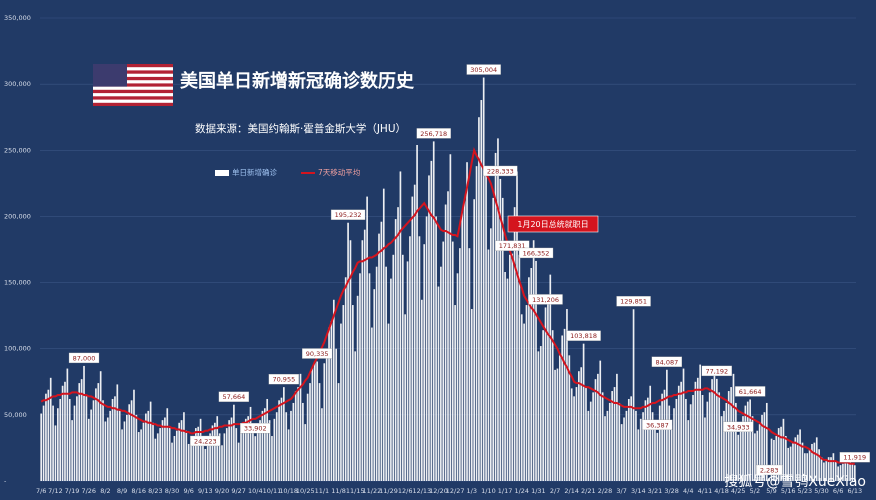  Describe the element at coordinates (821, 491) in the screenshot. I see `x-tick-label: 5/30` at that location.